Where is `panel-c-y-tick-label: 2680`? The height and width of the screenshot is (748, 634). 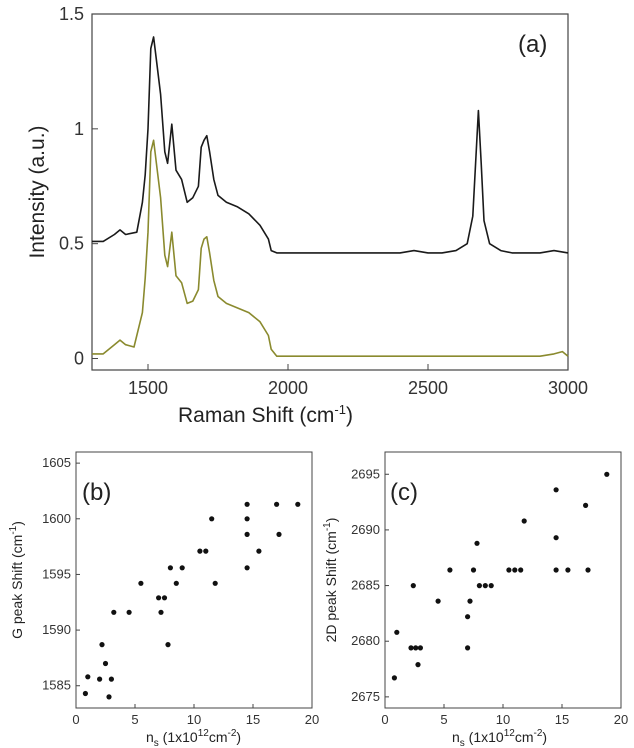 panel-c-y-tick-label: 2680 is located at coordinates (365, 640).